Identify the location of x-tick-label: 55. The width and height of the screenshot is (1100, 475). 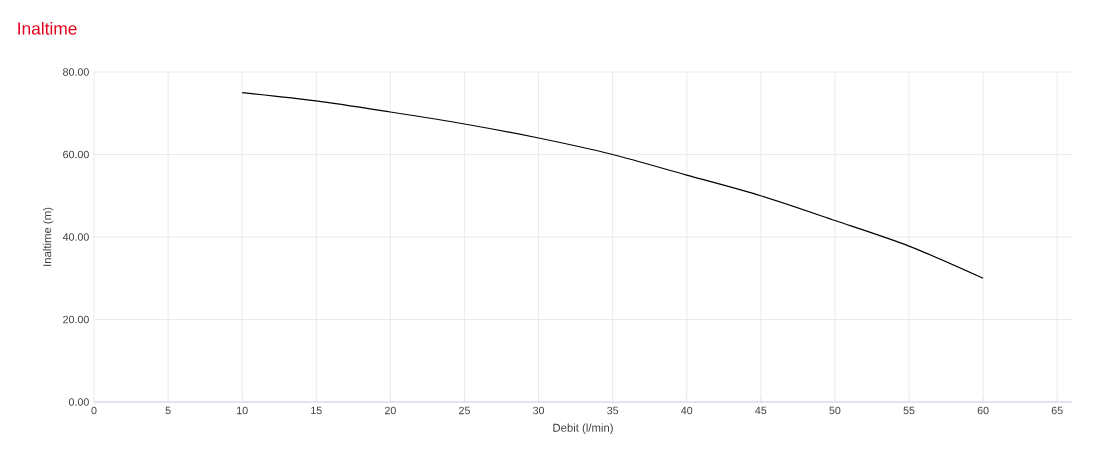
(909, 410).